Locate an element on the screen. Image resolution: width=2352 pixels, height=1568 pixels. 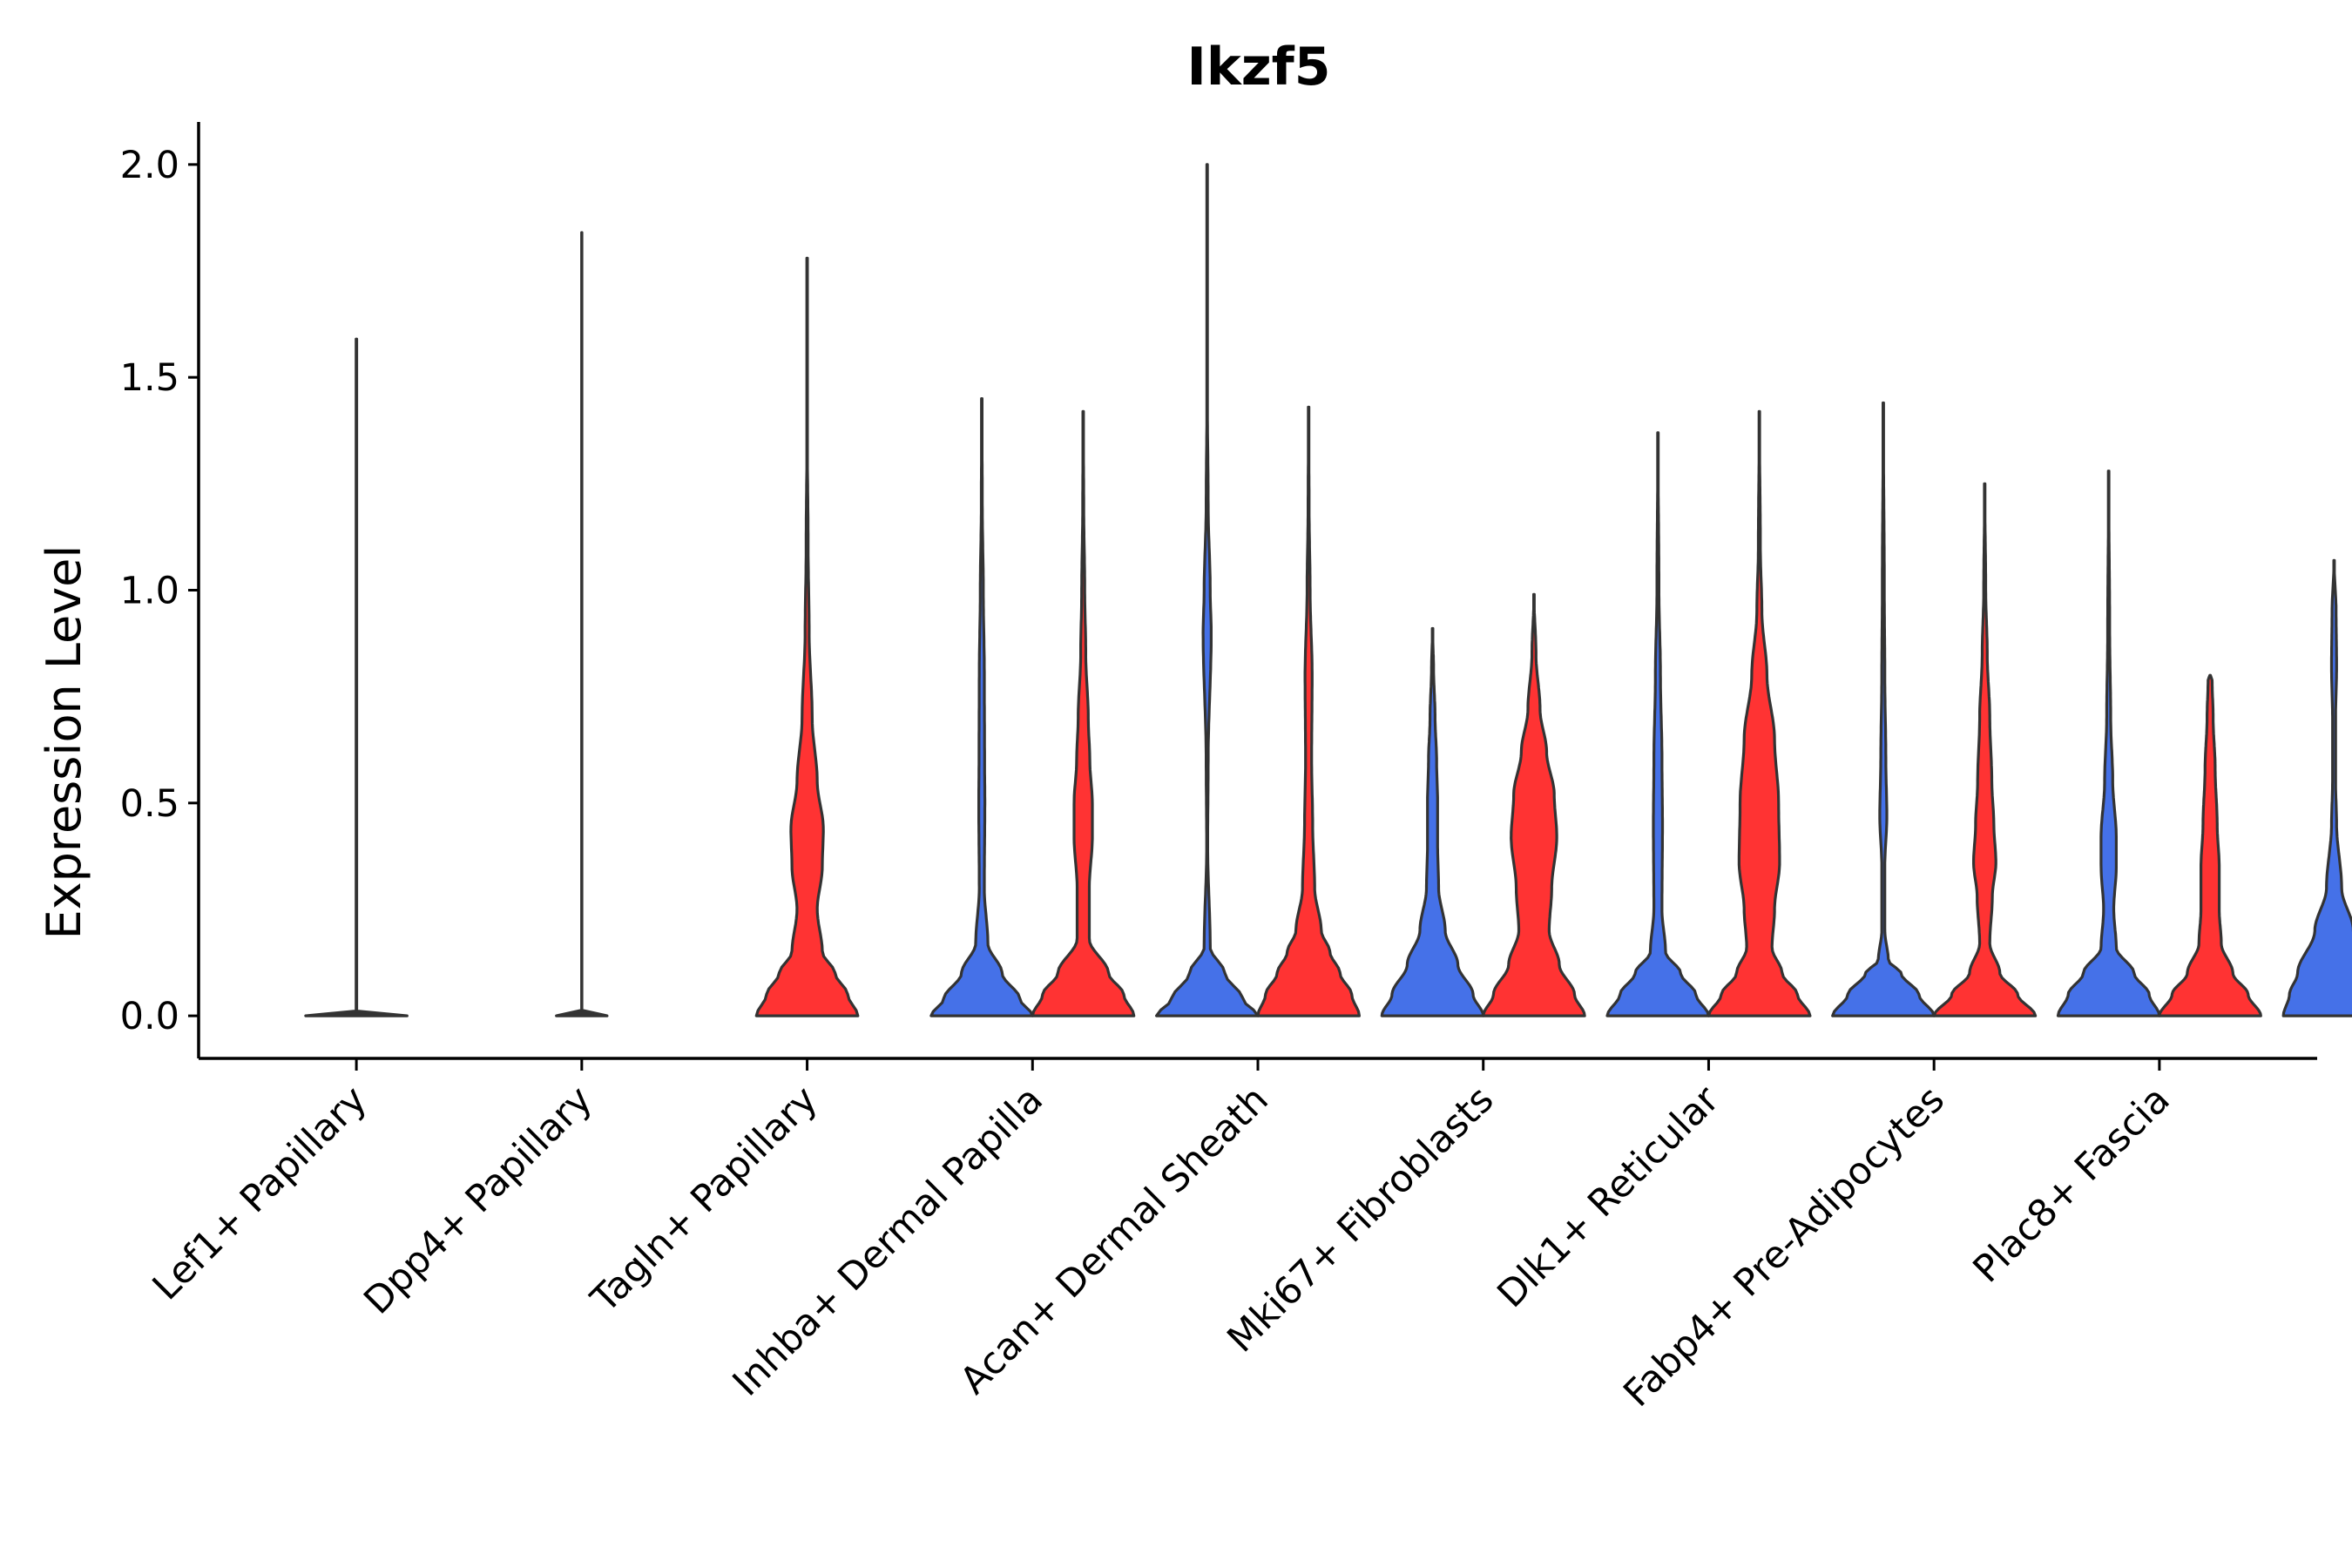
x-tick-label: Lef1+ Papillary is located at coordinates (260, 1193).